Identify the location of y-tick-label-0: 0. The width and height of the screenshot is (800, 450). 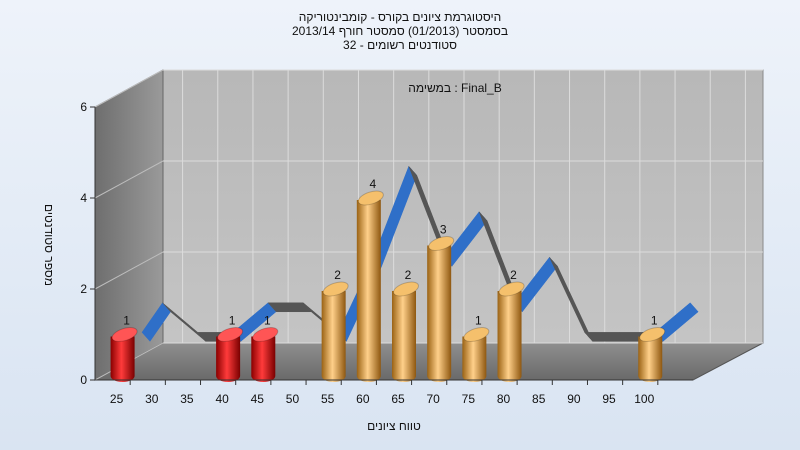
(83, 380).